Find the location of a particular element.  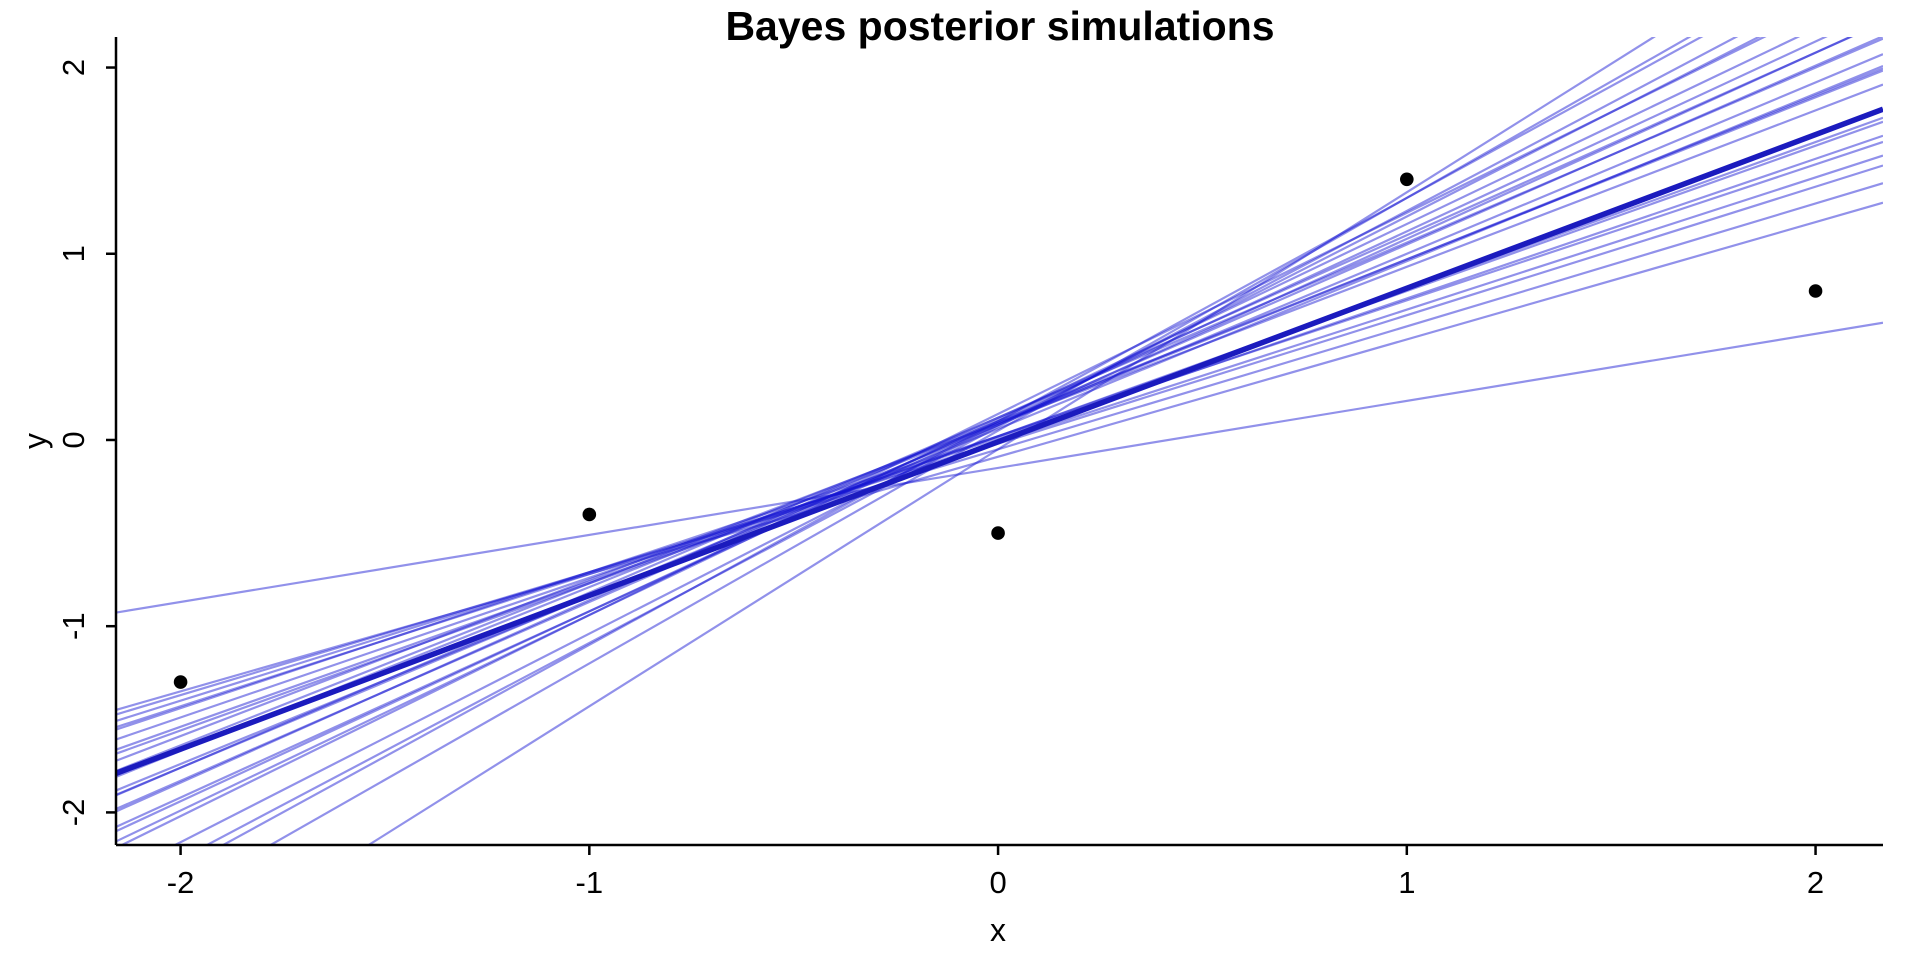

y-axis-label: y is located at coordinates (35, 441).